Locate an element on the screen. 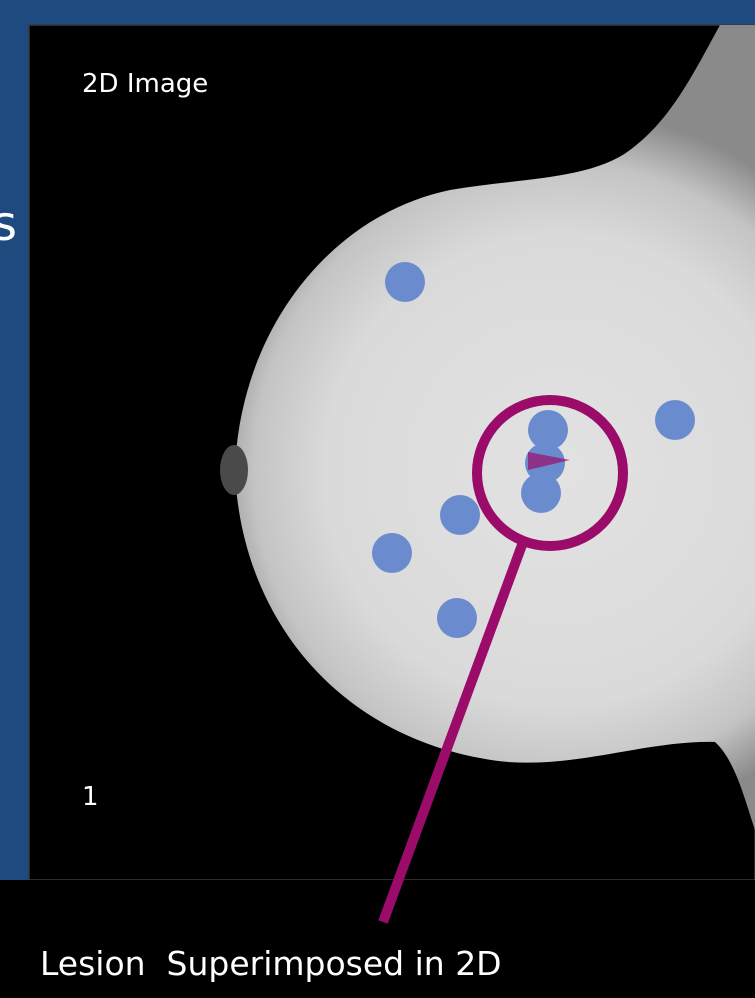 This screenshot has width=755, height=998. caption-area is located at coordinates (377, 939).